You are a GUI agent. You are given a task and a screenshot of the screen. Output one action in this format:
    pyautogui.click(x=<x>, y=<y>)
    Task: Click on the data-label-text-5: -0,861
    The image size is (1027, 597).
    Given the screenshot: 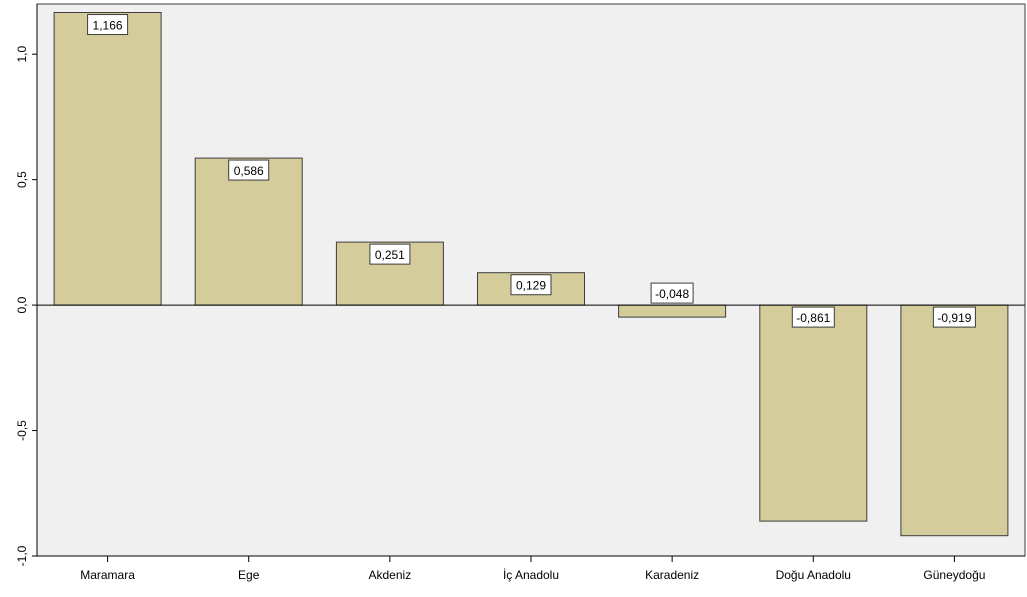 What is the action you would take?
    pyautogui.click(x=813, y=318)
    